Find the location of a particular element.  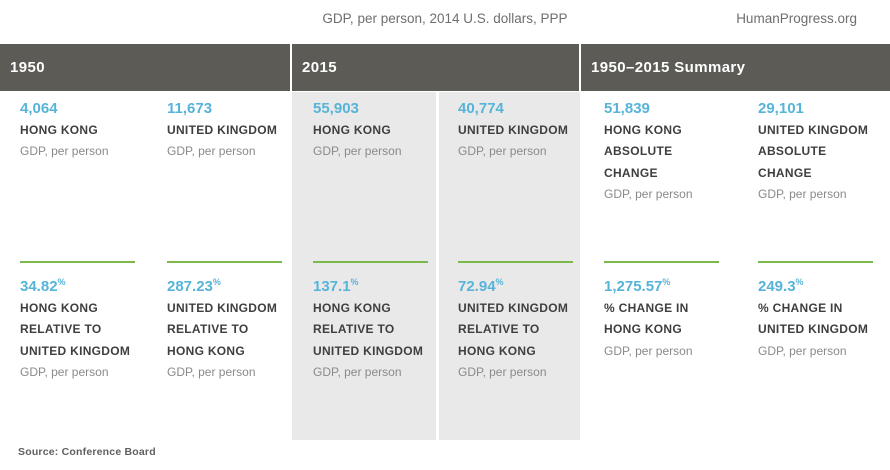

period-header-bar: 1950 2015 1950–2015 Summary is located at coordinates (445, 67).